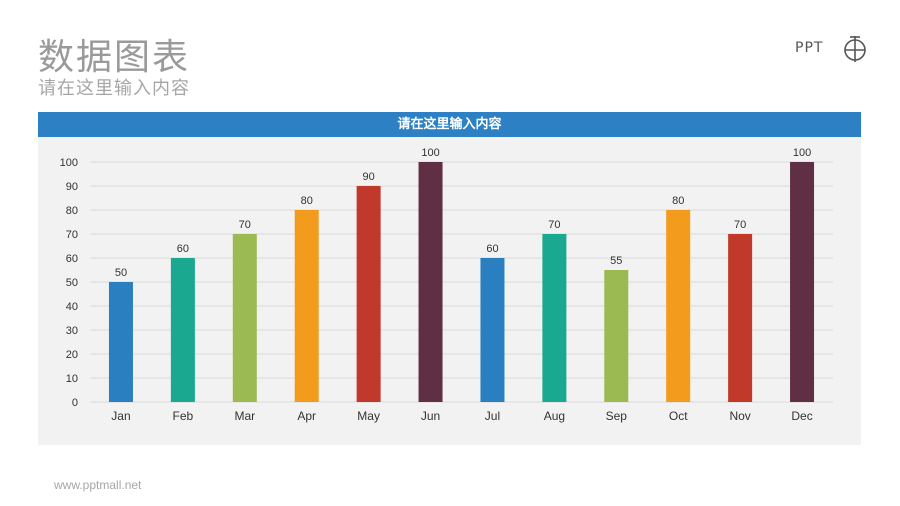  Describe the element at coordinates (369, 177) in the screenshot. I see `data-label: 90` at that location.